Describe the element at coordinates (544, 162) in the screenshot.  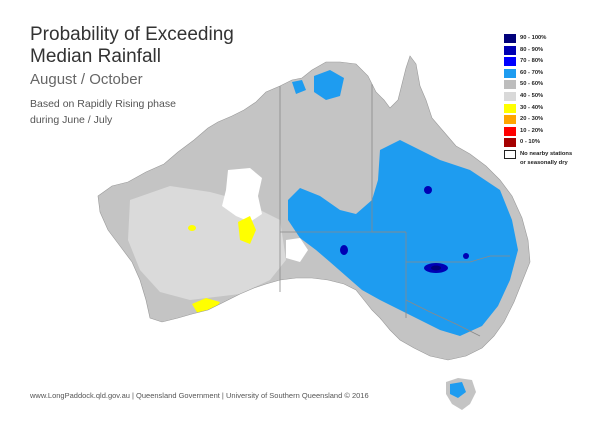
I see `no-data-line-2: or seasonally dry` at that location.